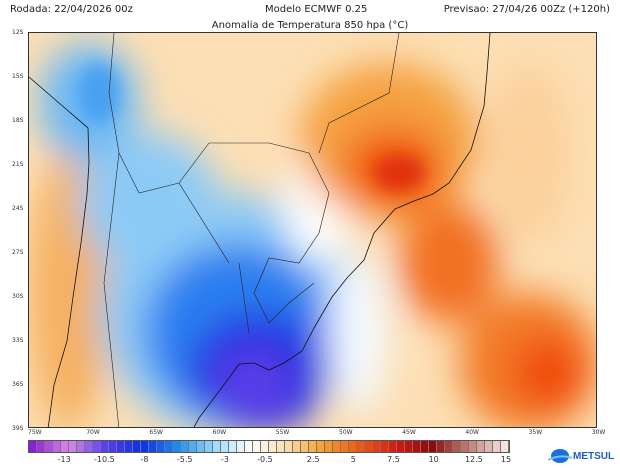  Describe the element at coordinates (184, 459) in the screenshot. I see `colorbar-label: -5.5` at that location.